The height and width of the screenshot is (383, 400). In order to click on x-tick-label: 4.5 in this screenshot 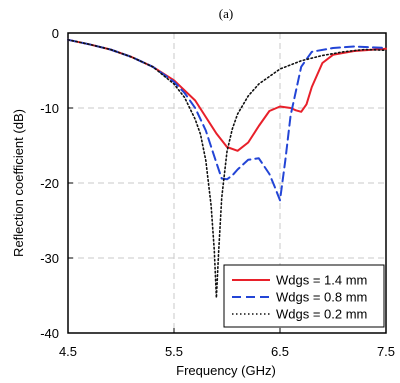, I will do `click(68, 351)`.